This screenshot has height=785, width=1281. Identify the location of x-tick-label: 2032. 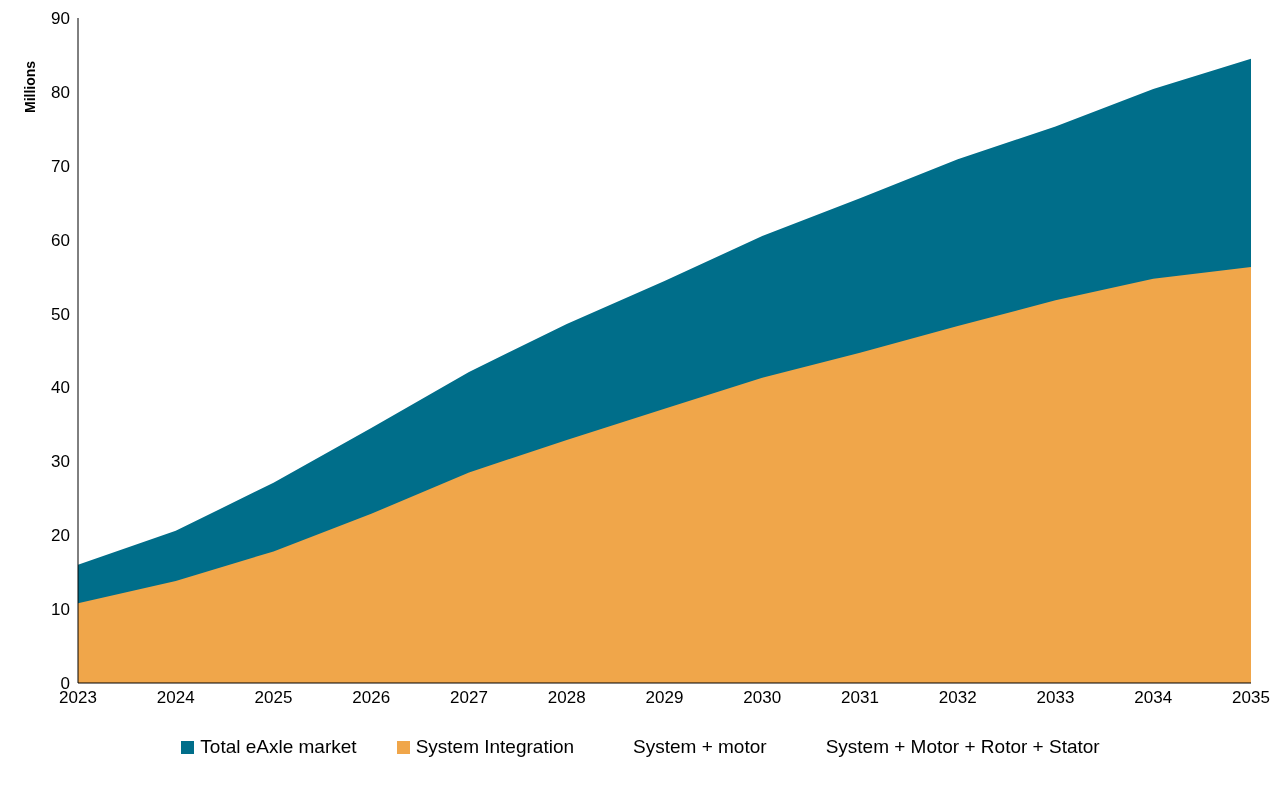
(957, 698).